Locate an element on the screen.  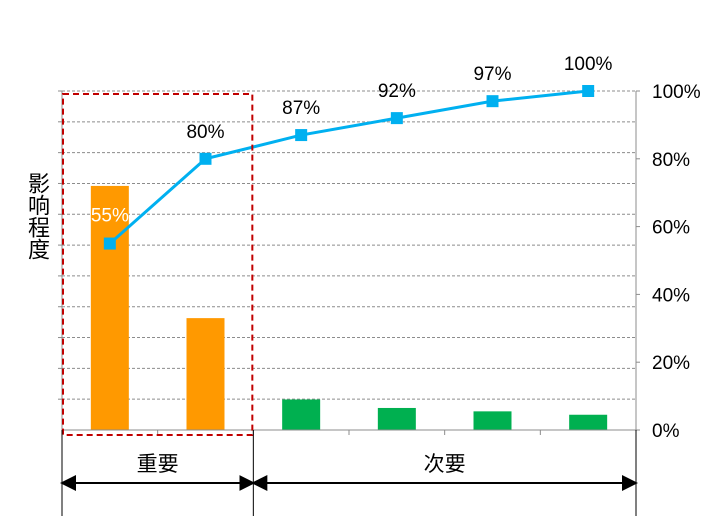
right-axis-ticks: 0% 20% 40% 60% 80% 100% is located at coordinates (676, 262).